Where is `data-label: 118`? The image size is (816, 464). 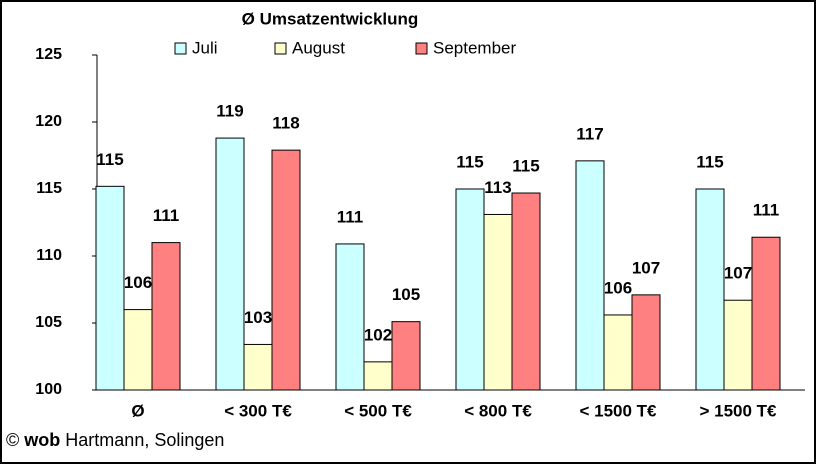
data-label: 118 is located at coordinates (285, 123).